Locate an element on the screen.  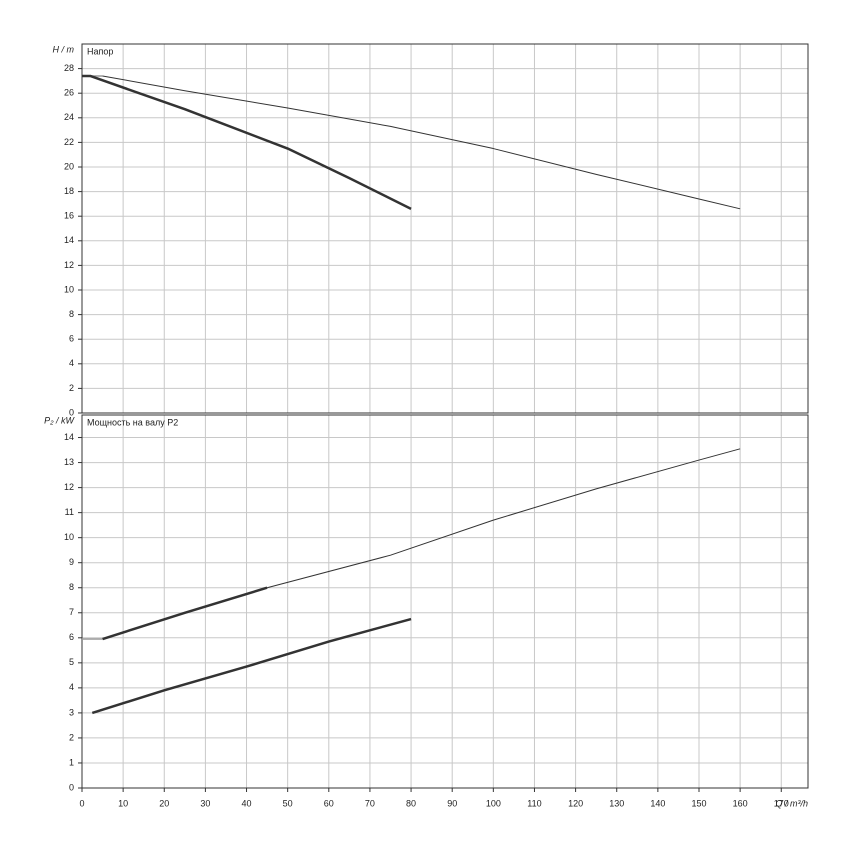
x-tick-label: 110 is located at coordinates (534, 803).